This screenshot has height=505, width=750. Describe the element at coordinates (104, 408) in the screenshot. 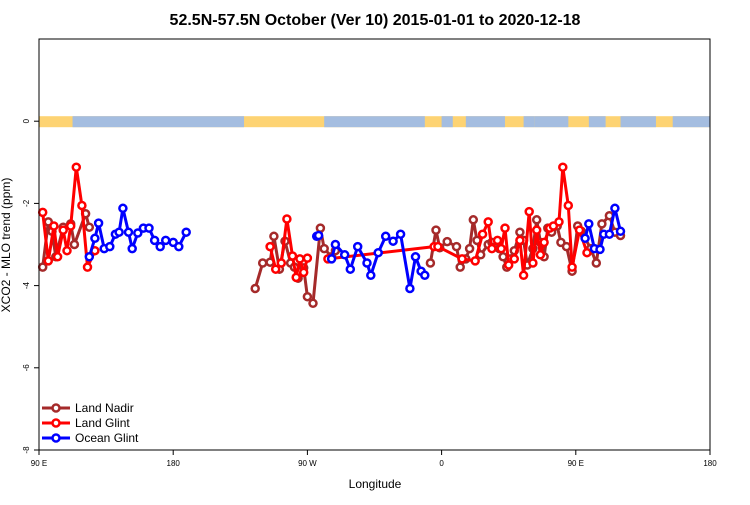

I see `legend-label: Land Nadir` at that location.